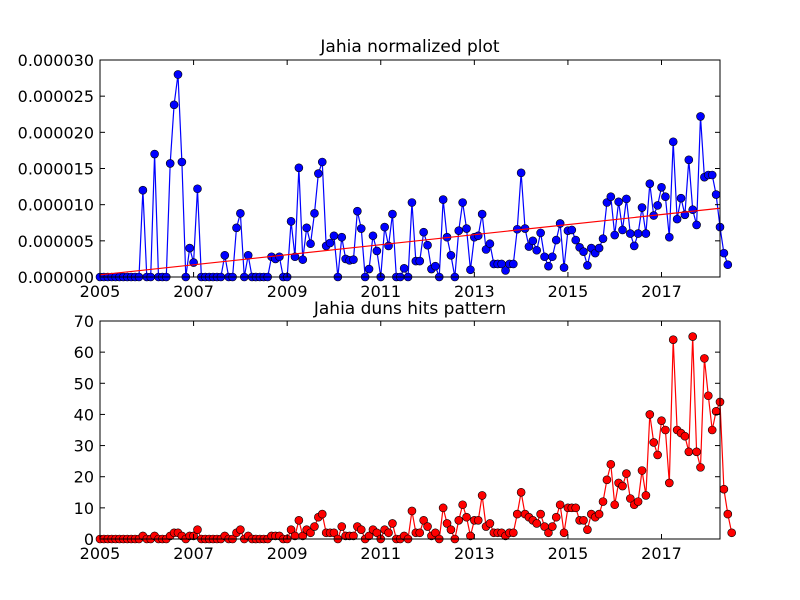 This screenshot has height=600, width=800. What do you see at coordinates (287, 291) in the screenshot?
I see `x-tick-label: 2009` at bounding box center [287, 291].